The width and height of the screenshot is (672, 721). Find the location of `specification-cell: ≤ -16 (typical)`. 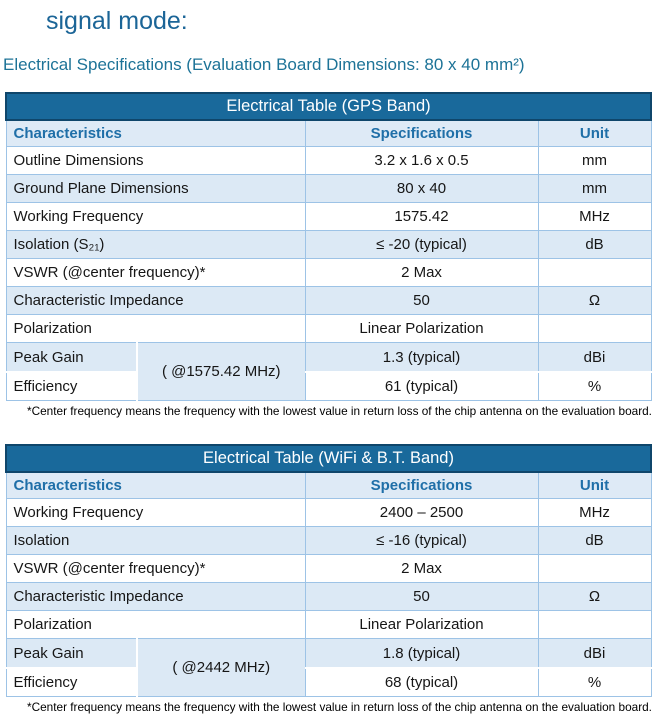

specification-cell: ≤ -16 (typical) is located at coordinates (421, 540).